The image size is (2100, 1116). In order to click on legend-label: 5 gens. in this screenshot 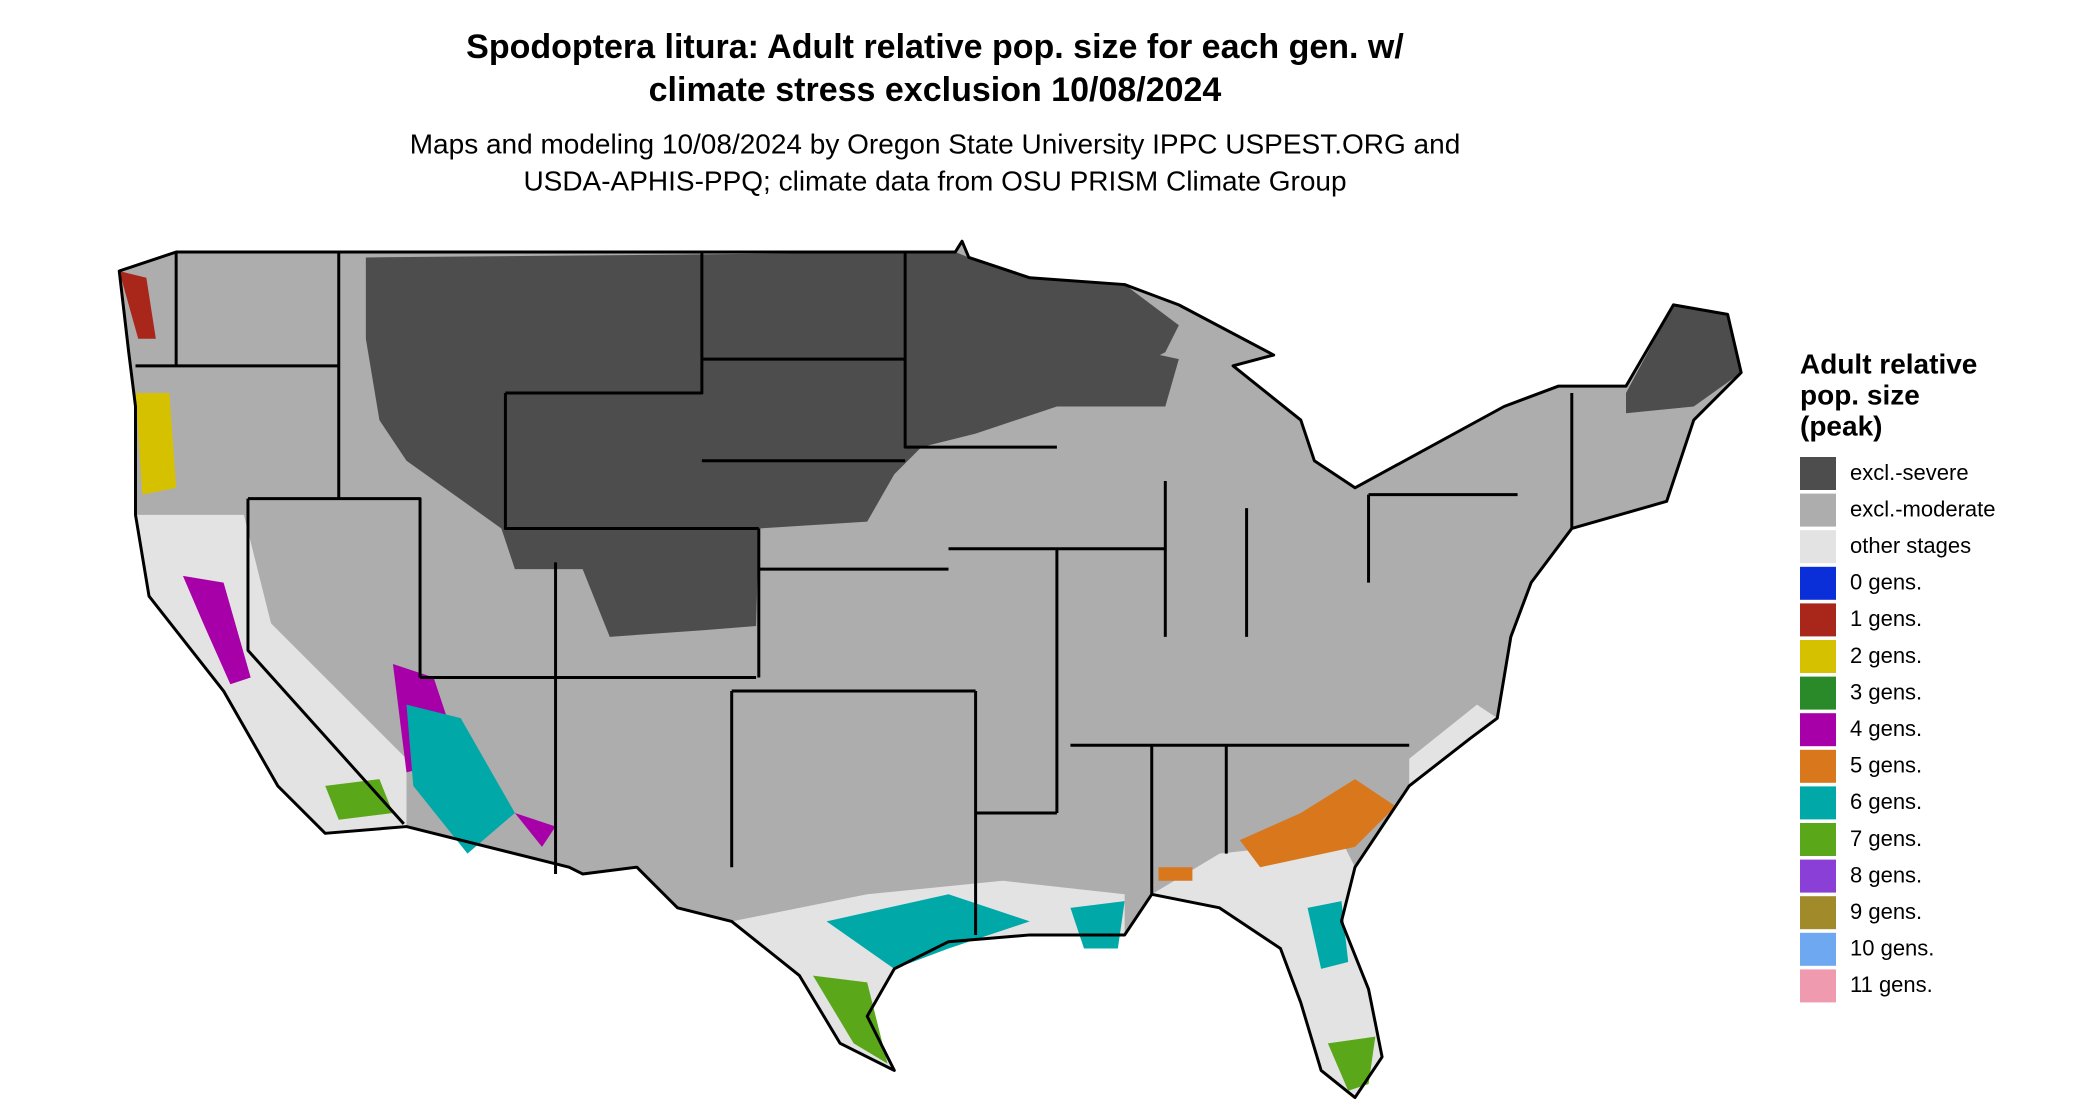, I will do `click(1886, 765)`.